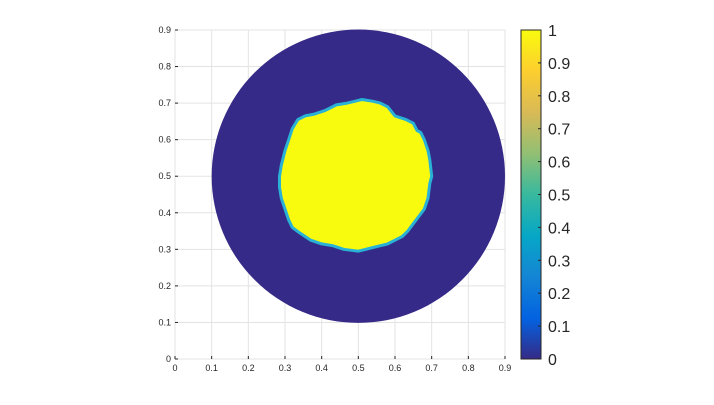 The width and height of the screenshot is (714, 405). What do you see at coordinates (164, 140) in the screenshot?
I see `y-tick-label: 0.6` at bounding box center [164, 140].